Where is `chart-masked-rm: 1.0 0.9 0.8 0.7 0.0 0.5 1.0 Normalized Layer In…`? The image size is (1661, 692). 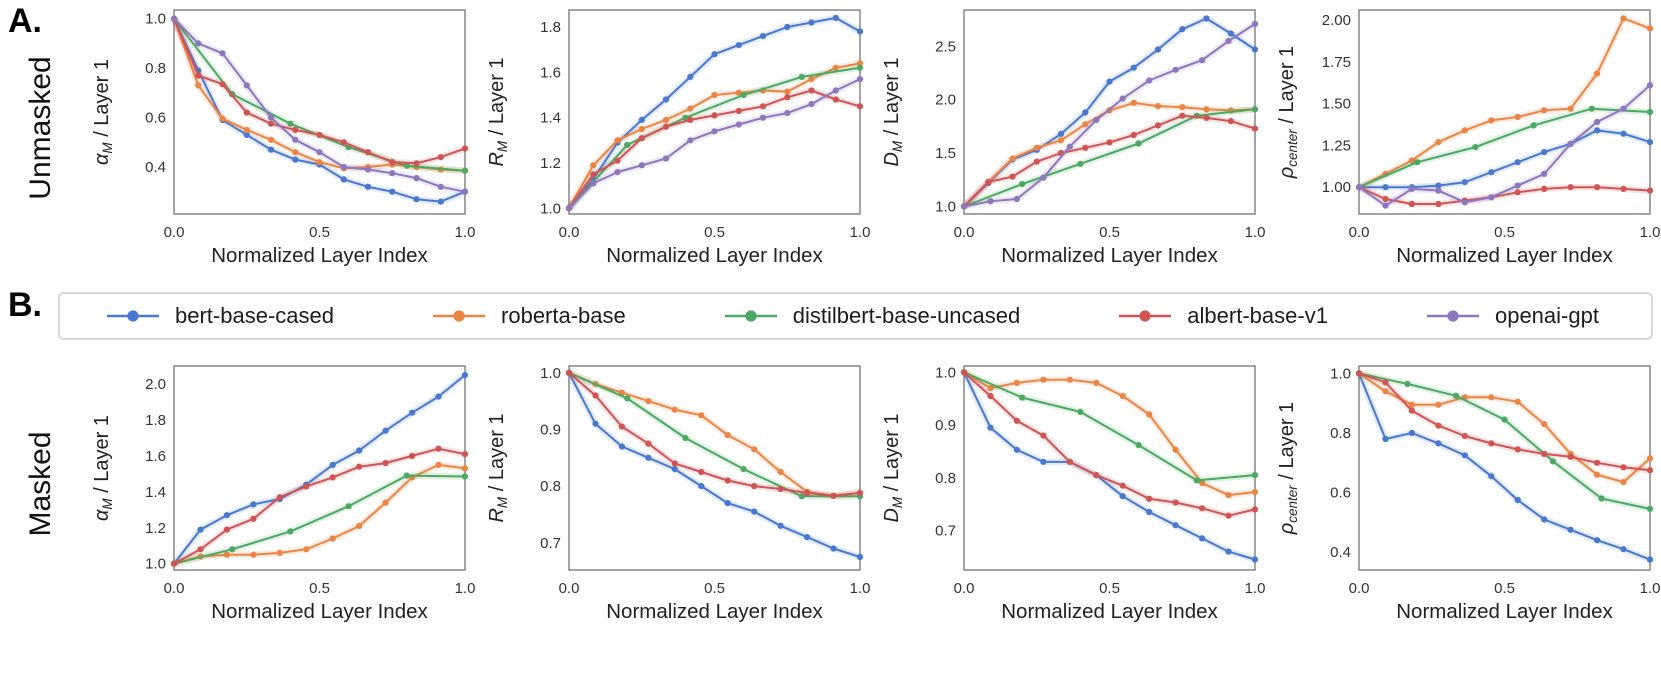 chart-masked-rm: 1.0 0.9 0.8 0.7 0.0 0.5 1.0 Normalized Layer In… is located at coordinates (678, 494).